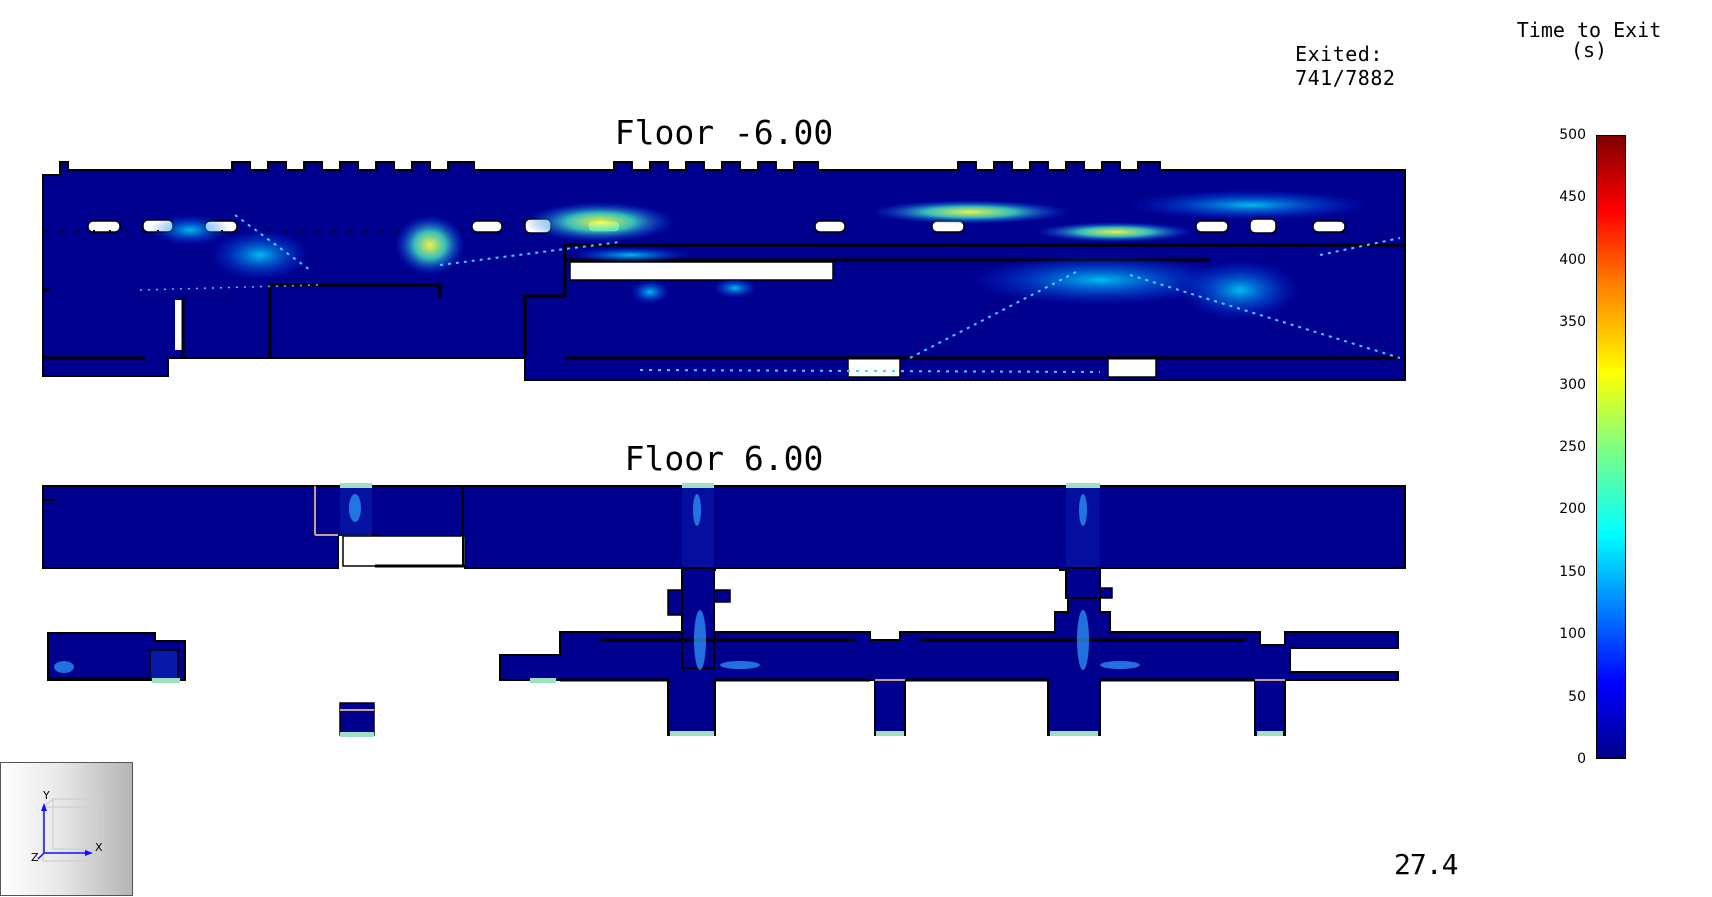 This screenshot has width=1712, height=897. I want to click on exited-label: Exited:, so click(1339, 54).